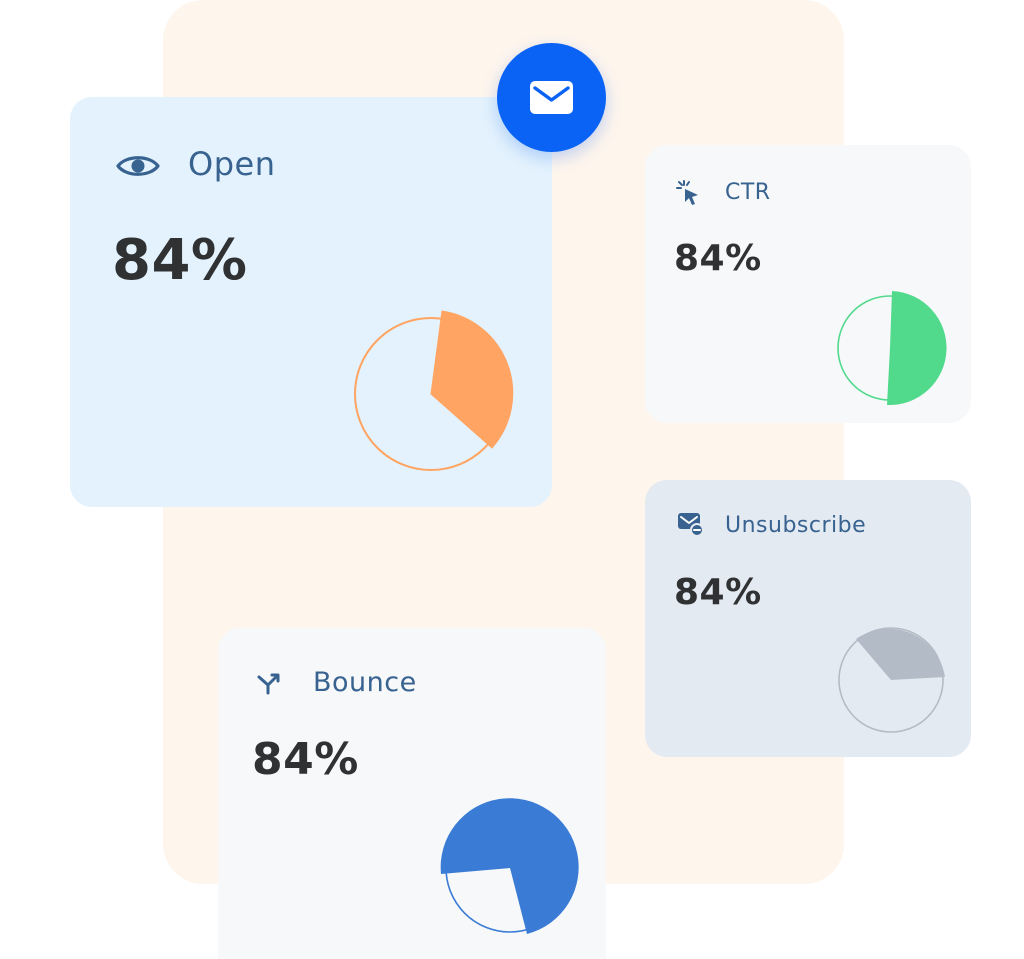 The height and width of the screenshot is (959, 1024). Describe the element at coordinates (718, 592) in the screenshot. I see `unsubscribe-value: 84%` at that location.